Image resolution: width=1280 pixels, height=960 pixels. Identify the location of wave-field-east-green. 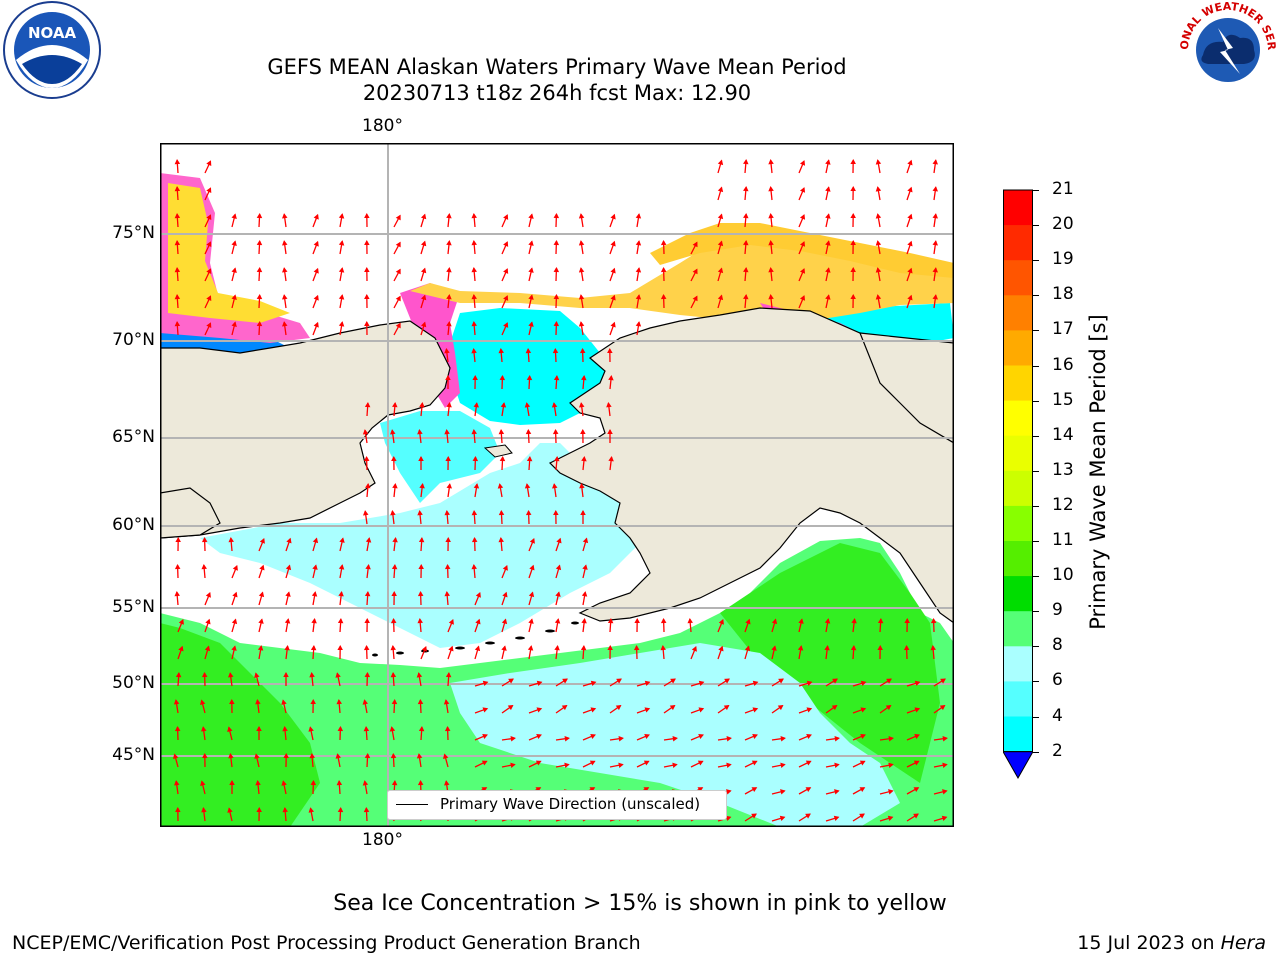
(830, 663).